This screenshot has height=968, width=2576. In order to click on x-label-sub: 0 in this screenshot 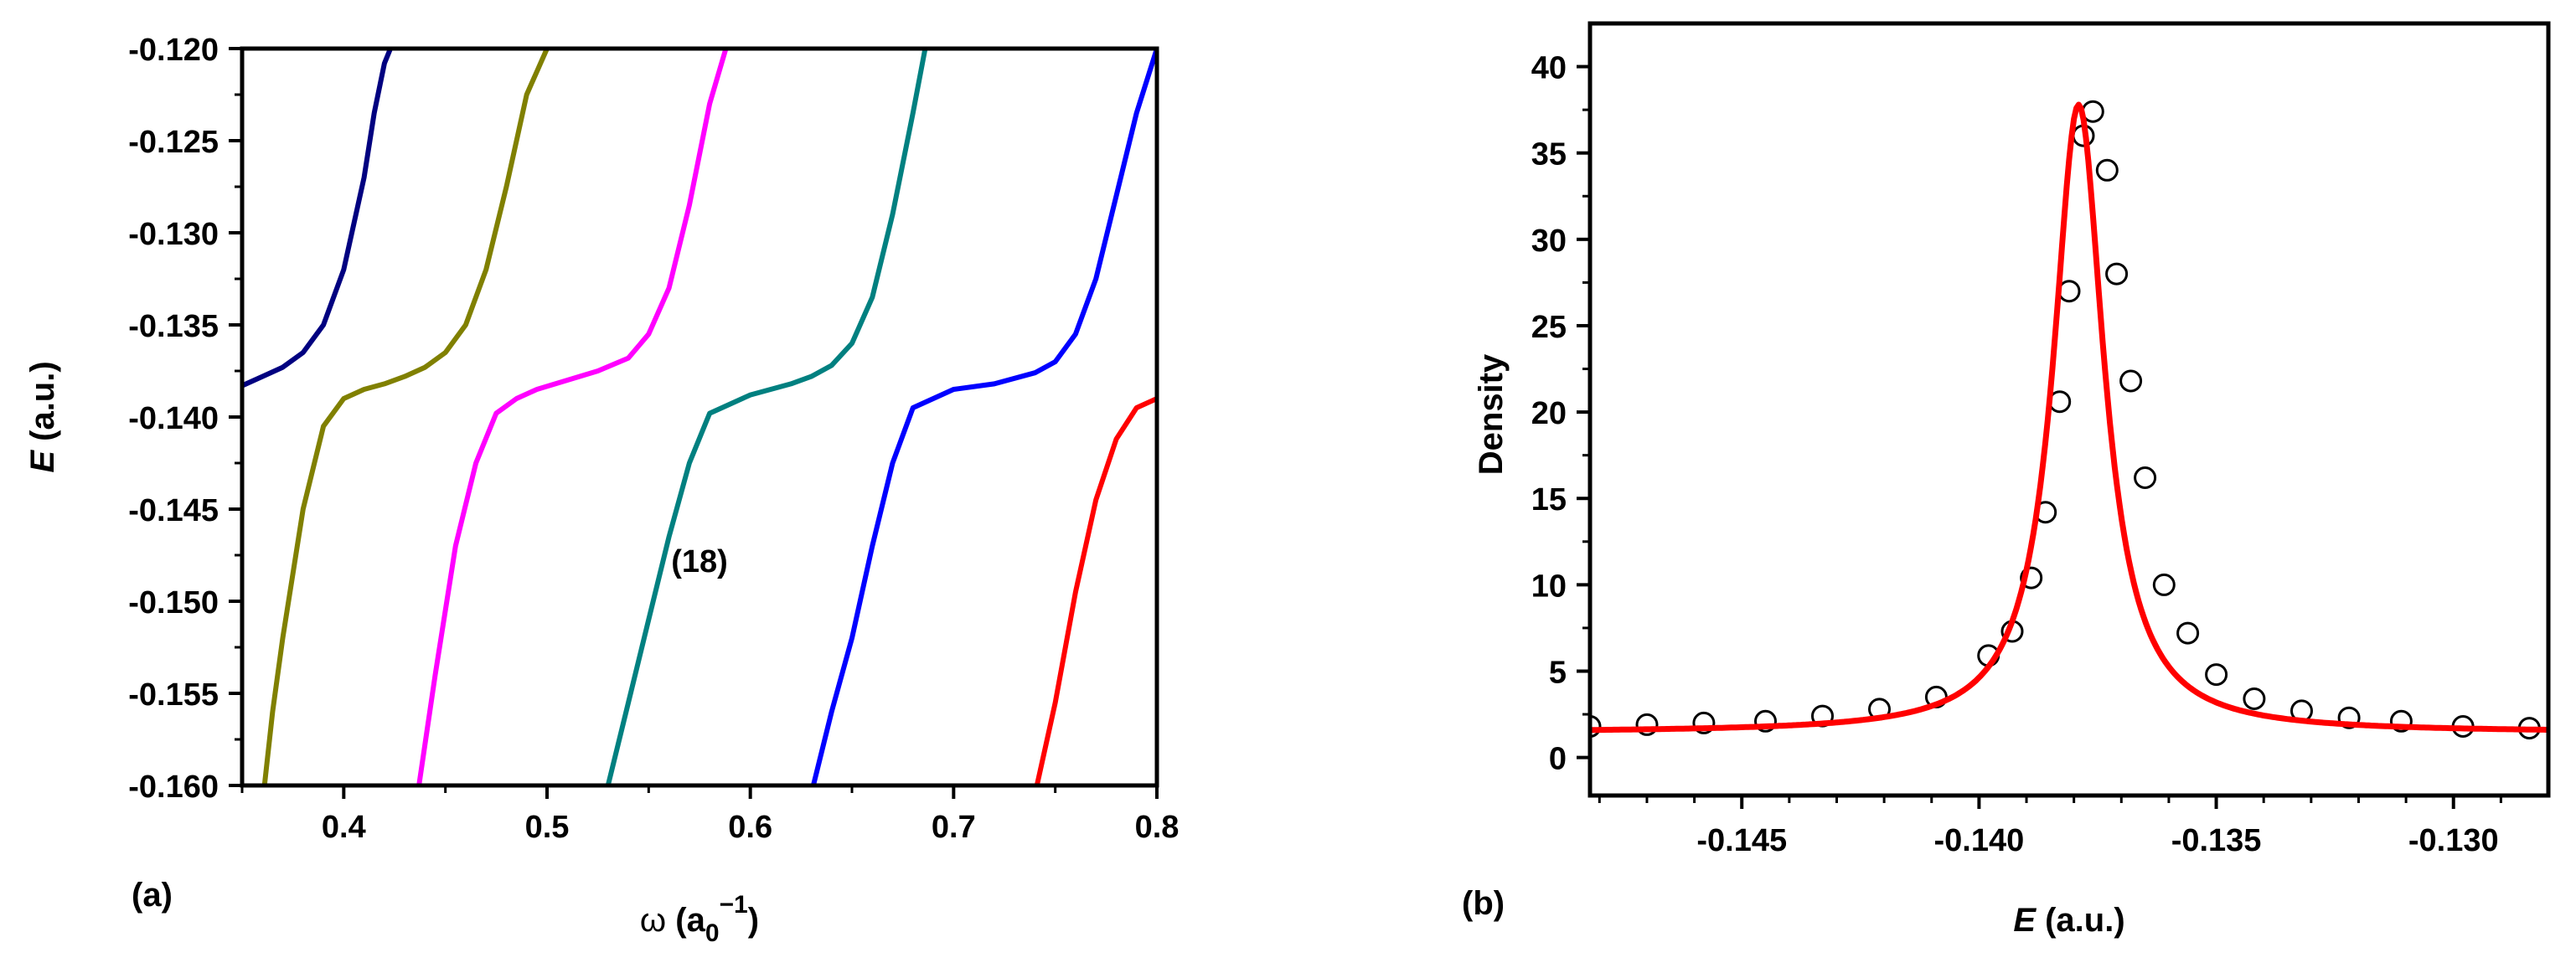, I will do `click(712, 933)`.